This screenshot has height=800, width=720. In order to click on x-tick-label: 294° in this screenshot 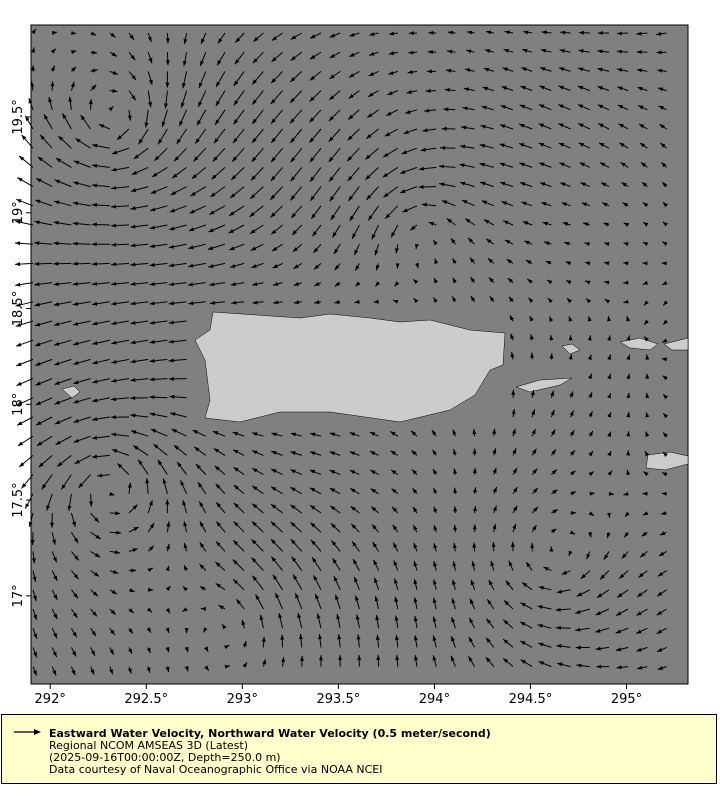, I will do `click(434, 699)`.